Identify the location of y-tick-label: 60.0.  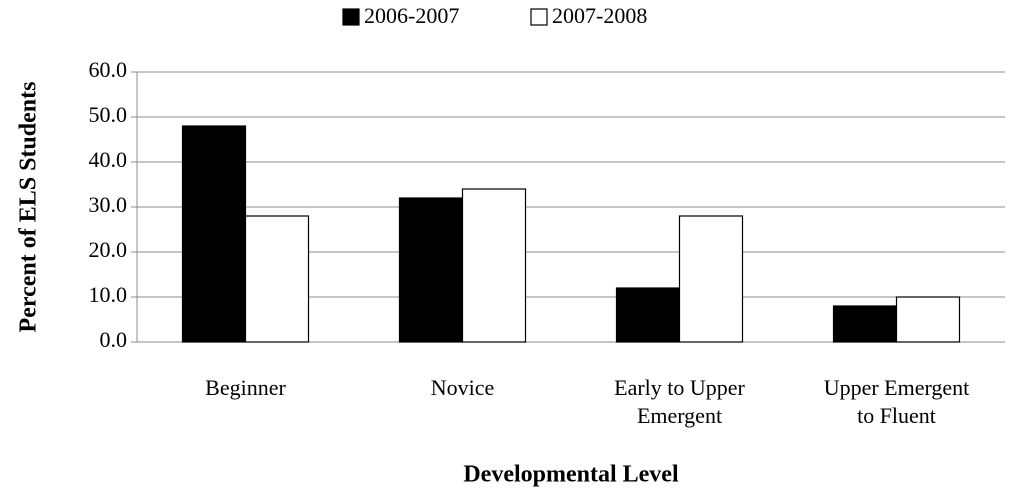
(108, 69).